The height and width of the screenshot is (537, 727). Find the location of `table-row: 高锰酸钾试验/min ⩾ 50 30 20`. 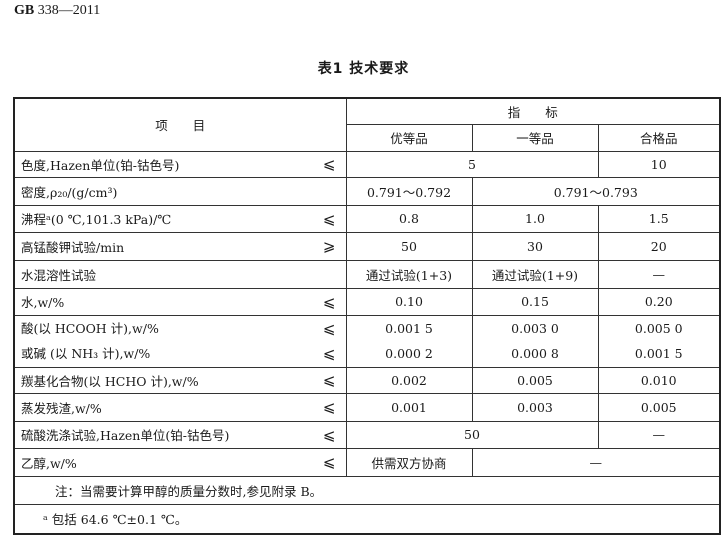

table-row: 高锰酸钾试验/min ⩾ 50 30 20 is located at coordinates (367, 246).